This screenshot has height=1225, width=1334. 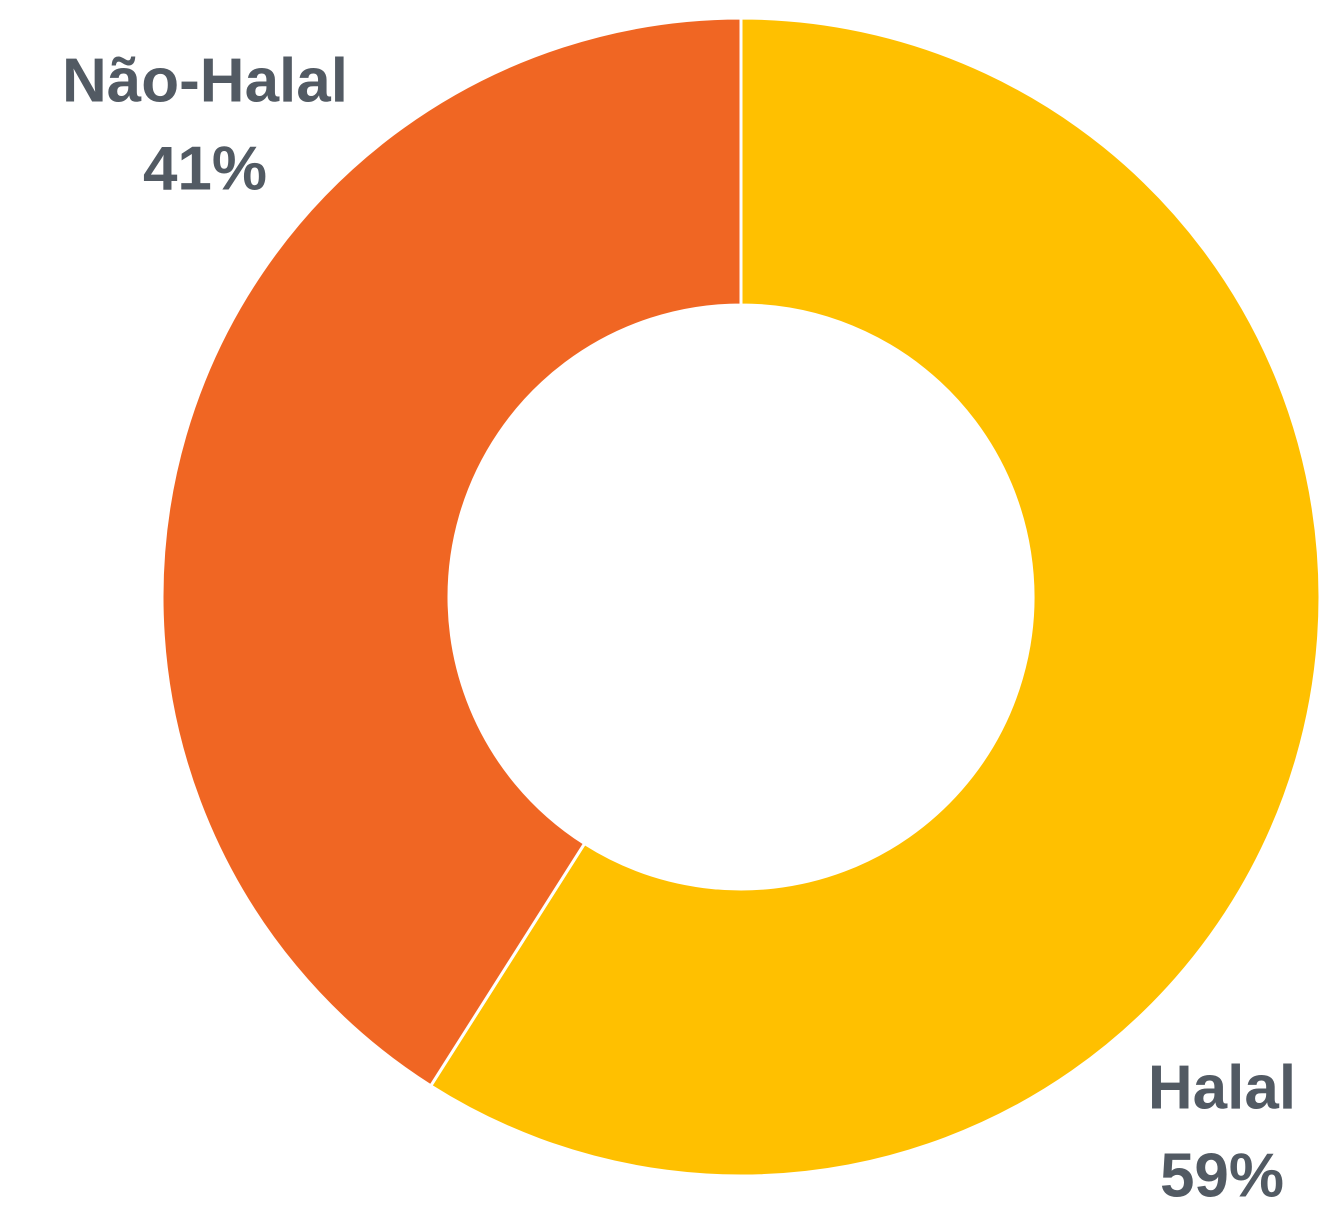 I want to click on slice-label: Não-Halal, so click(x=205, y=80).